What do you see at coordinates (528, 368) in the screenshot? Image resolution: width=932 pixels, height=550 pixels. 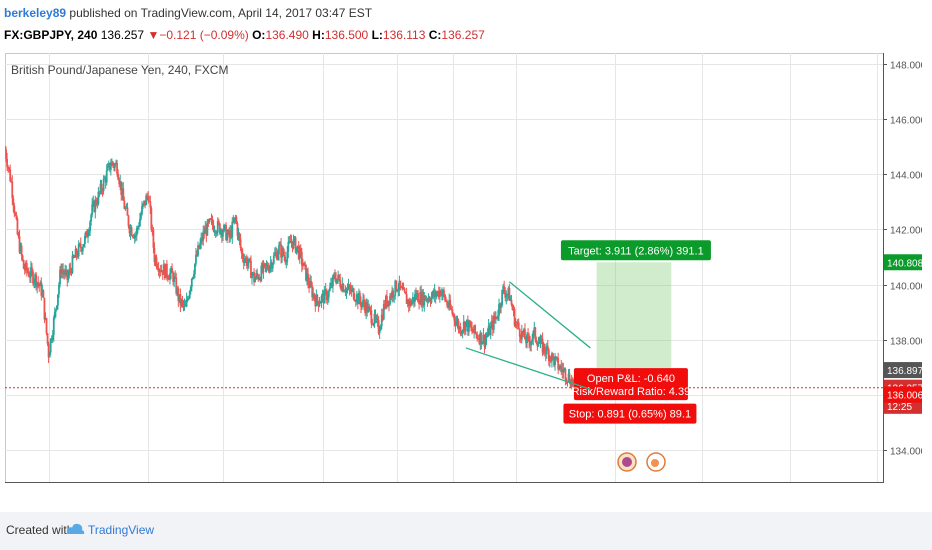 I see `wedge-lower-line` at bounding box center [528, 368].